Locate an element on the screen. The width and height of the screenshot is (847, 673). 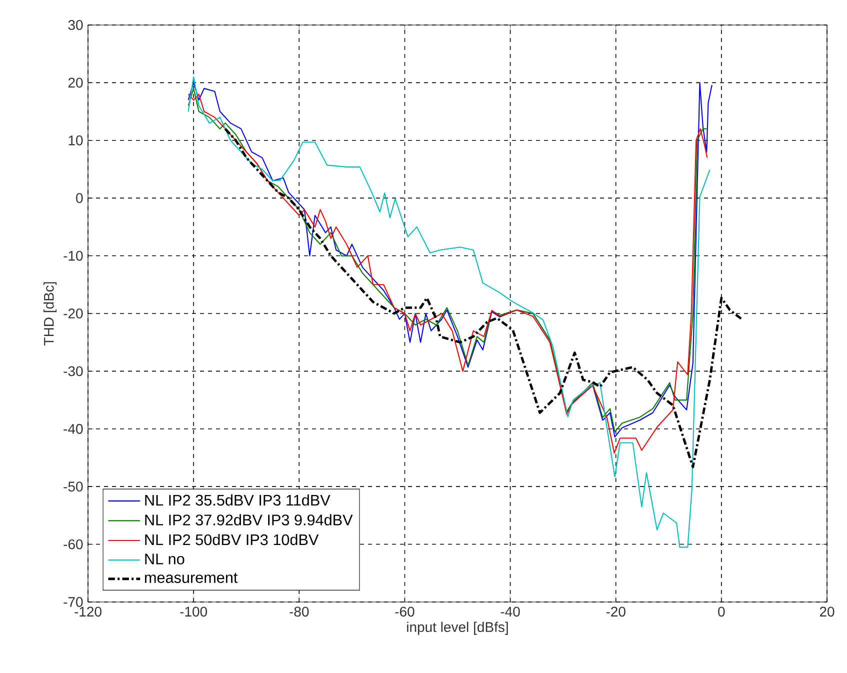
y-tick-label: -30 is located at coordinates (73, 371).